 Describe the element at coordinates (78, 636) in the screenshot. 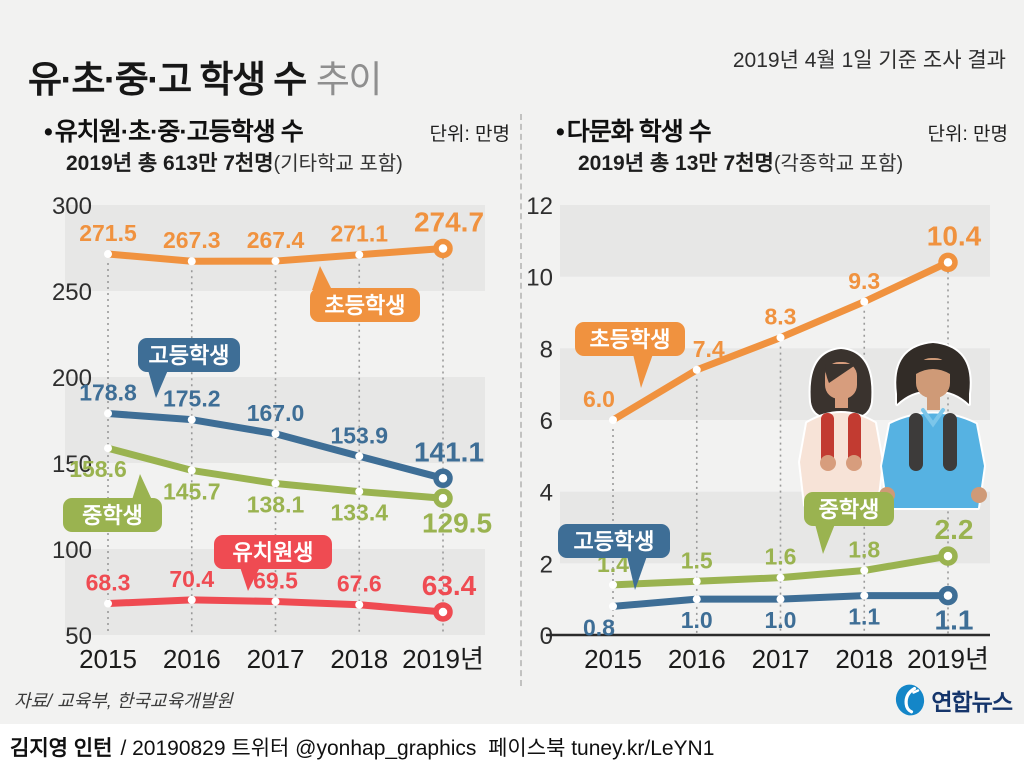

I see `y-tick-label: 50` at that location.